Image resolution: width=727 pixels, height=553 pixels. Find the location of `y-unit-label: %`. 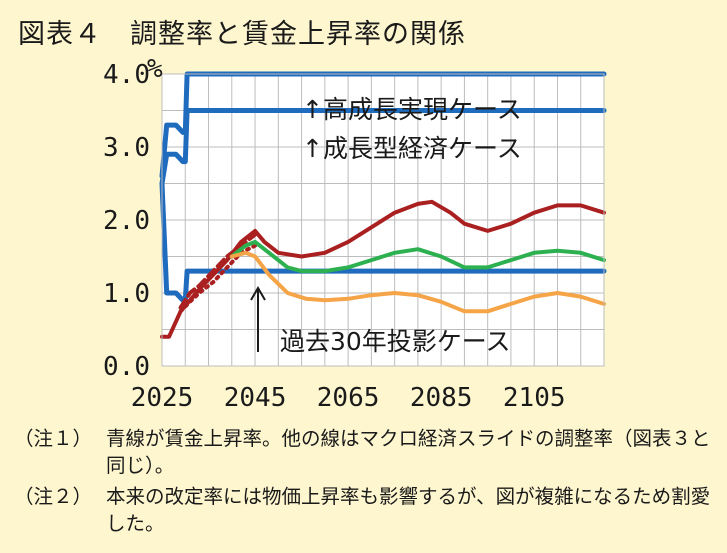

y-unit-label: % is located at coordinates (155, 69).